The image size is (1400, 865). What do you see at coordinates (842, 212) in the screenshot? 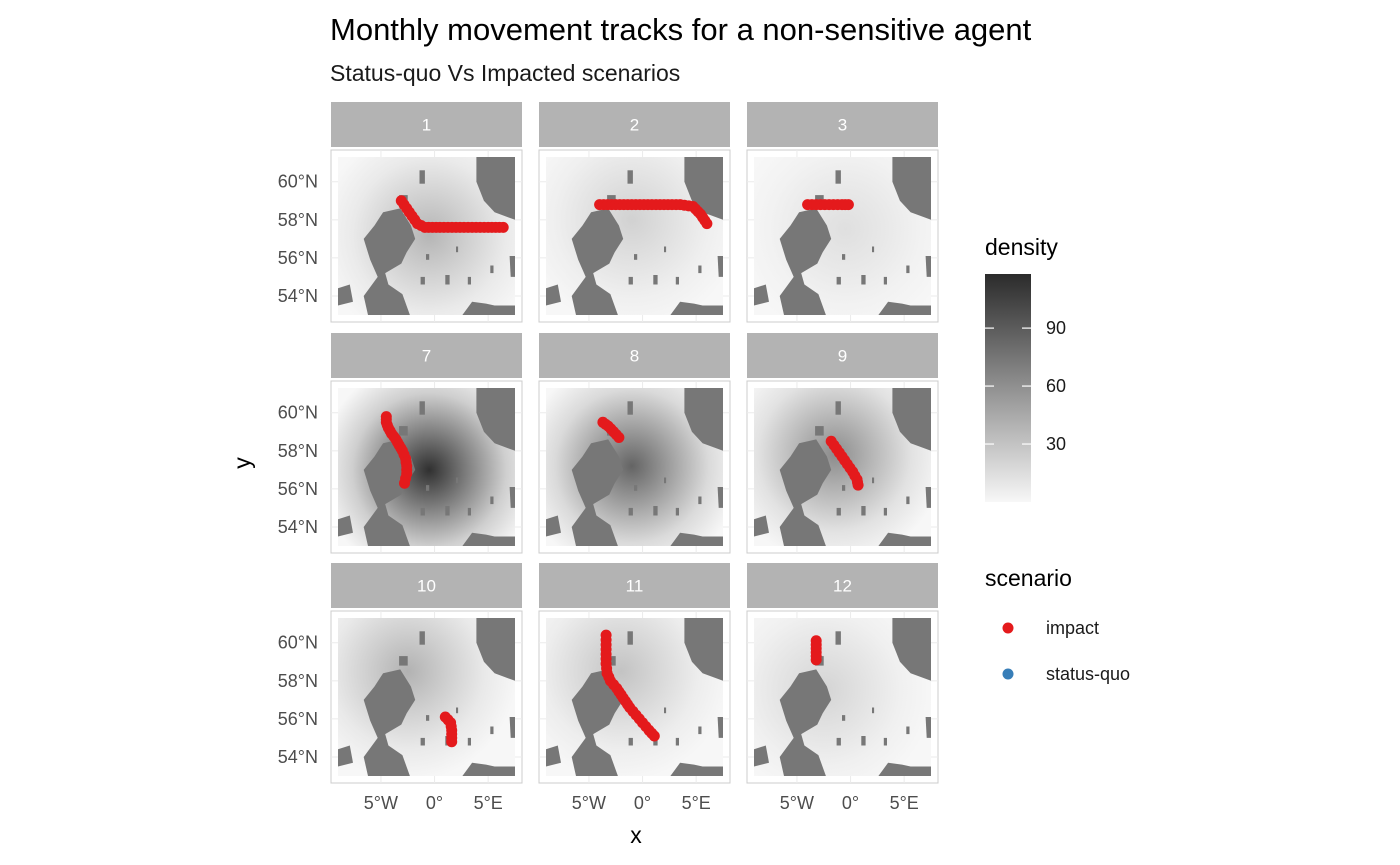
I see `facet-panel-3: 3` at bounding box center [842, 212].